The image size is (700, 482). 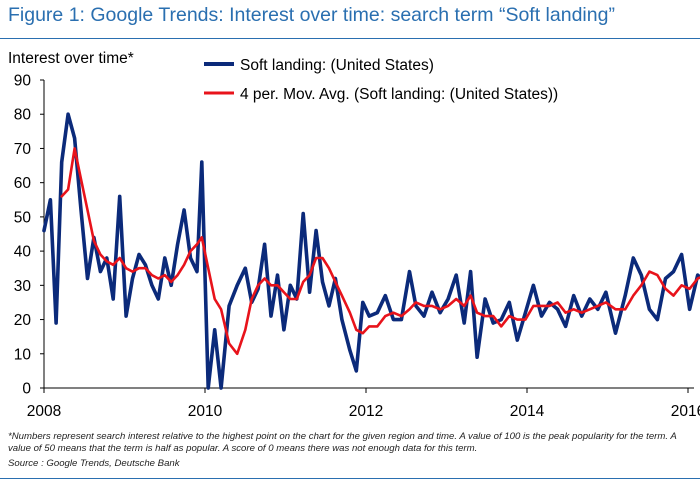 What do you see at coordinates (23, 217) in the screenshot?
I see `y-tick-label: 50` at bounding box center [23, 217].